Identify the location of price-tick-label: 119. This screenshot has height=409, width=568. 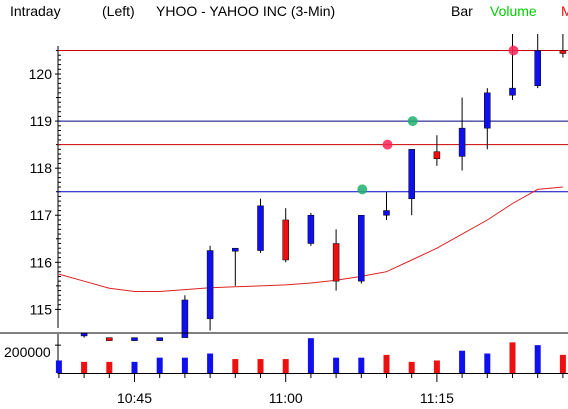
(41, 121).